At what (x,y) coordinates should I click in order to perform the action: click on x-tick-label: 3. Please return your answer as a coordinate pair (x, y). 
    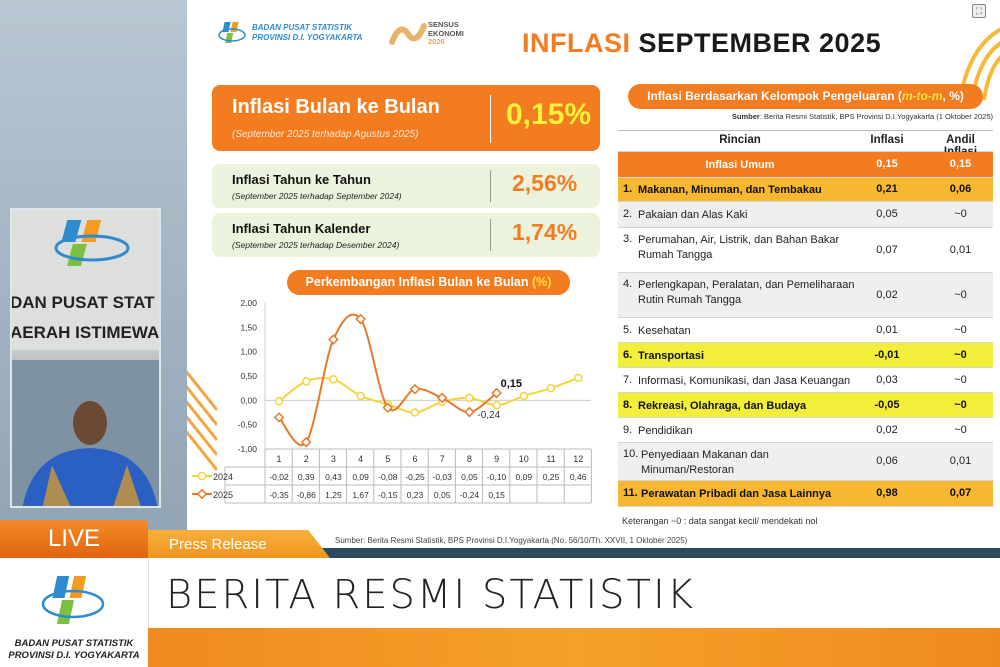
    Looking at the image, I should click on (333, 459).